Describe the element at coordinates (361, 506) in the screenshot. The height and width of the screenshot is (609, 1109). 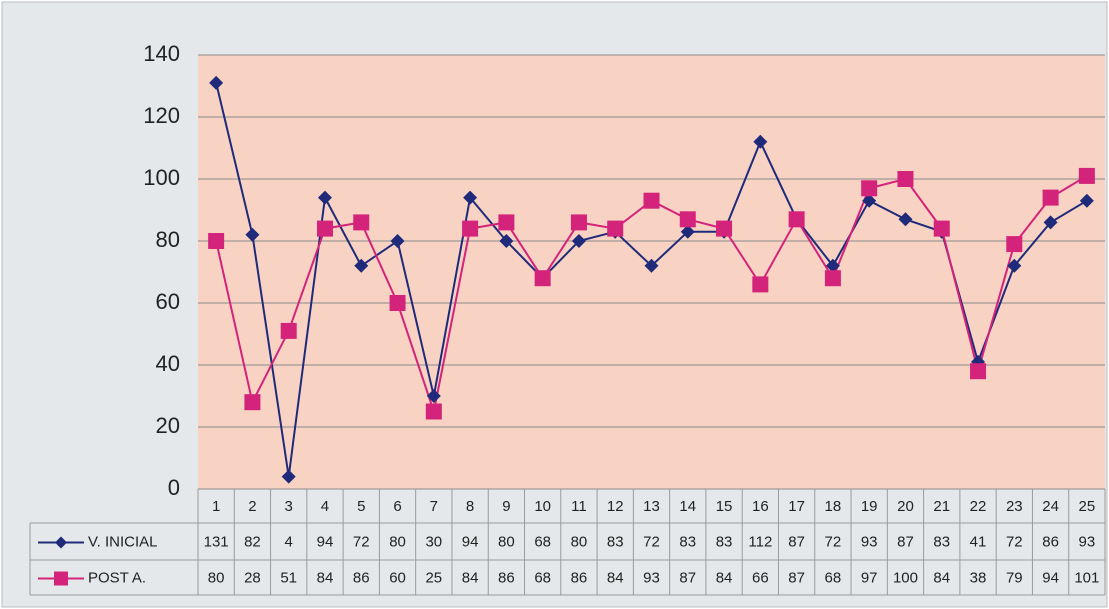
I see `x-tick-label: 5` at that location.